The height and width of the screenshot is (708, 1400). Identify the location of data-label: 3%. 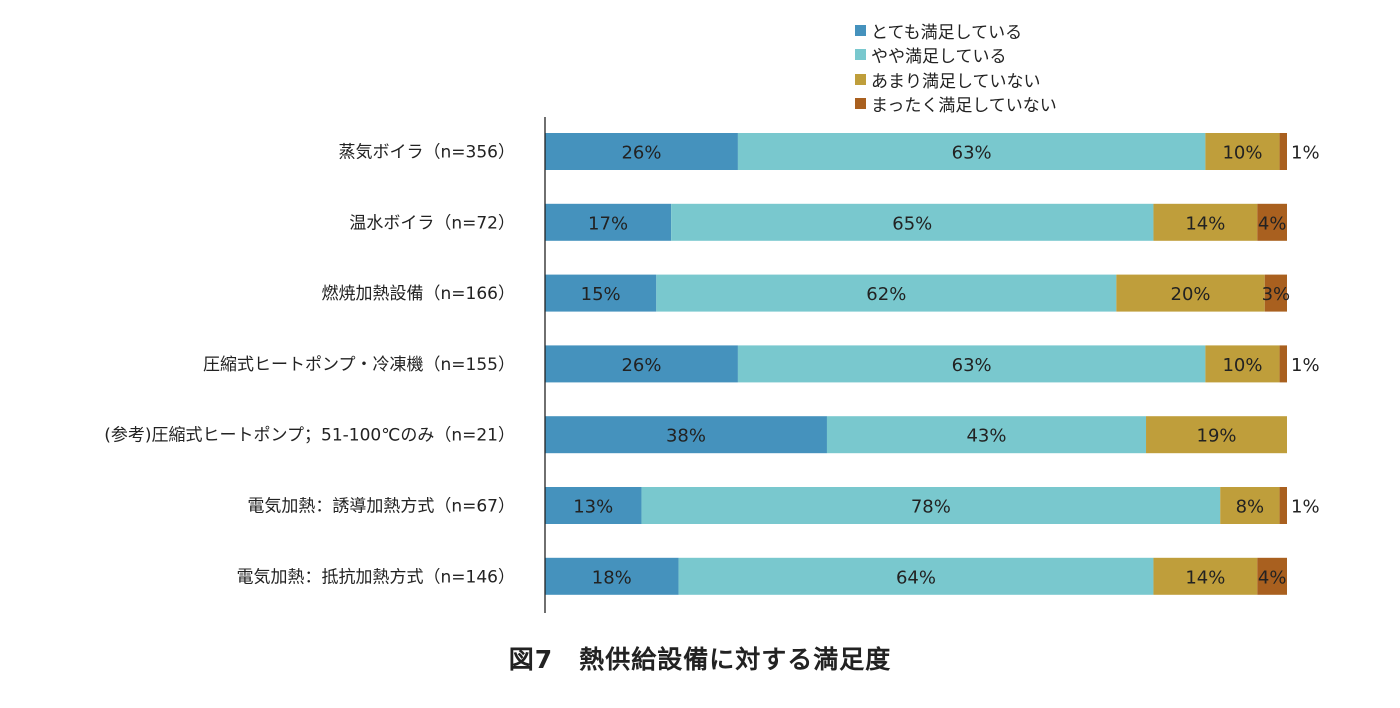
(1276, 294).